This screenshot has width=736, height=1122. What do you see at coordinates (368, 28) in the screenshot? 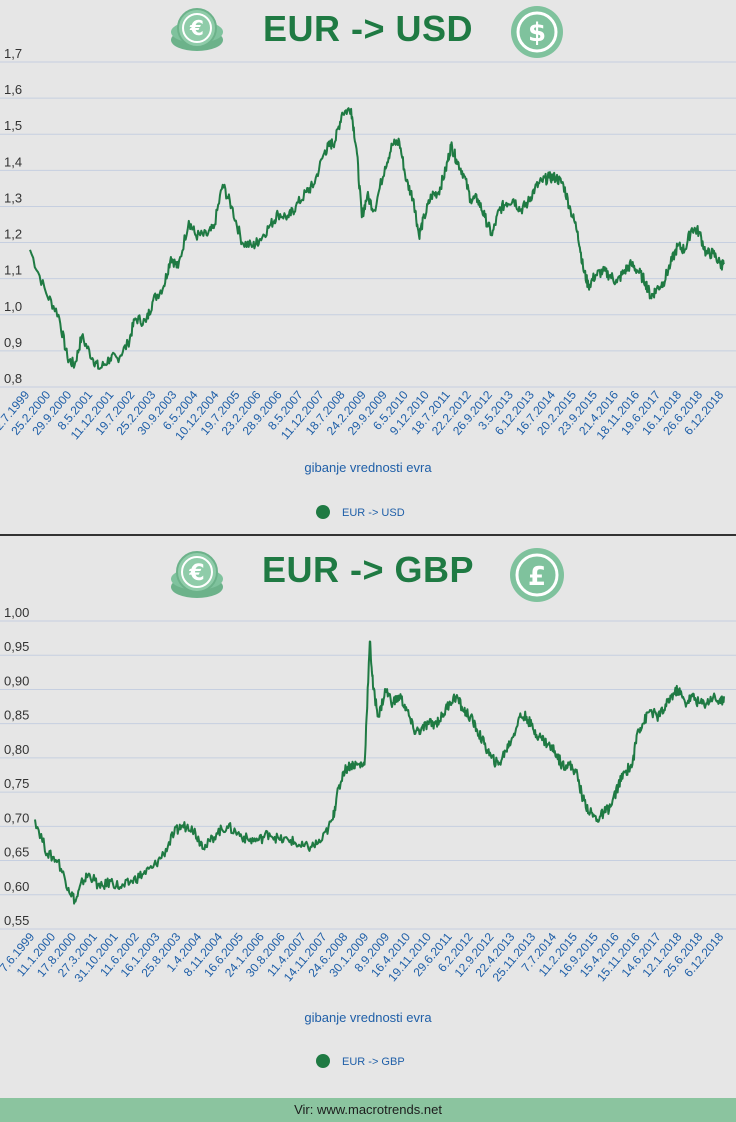
I see `chart-title: EUR -> USD` at bounding box center [368, 28].